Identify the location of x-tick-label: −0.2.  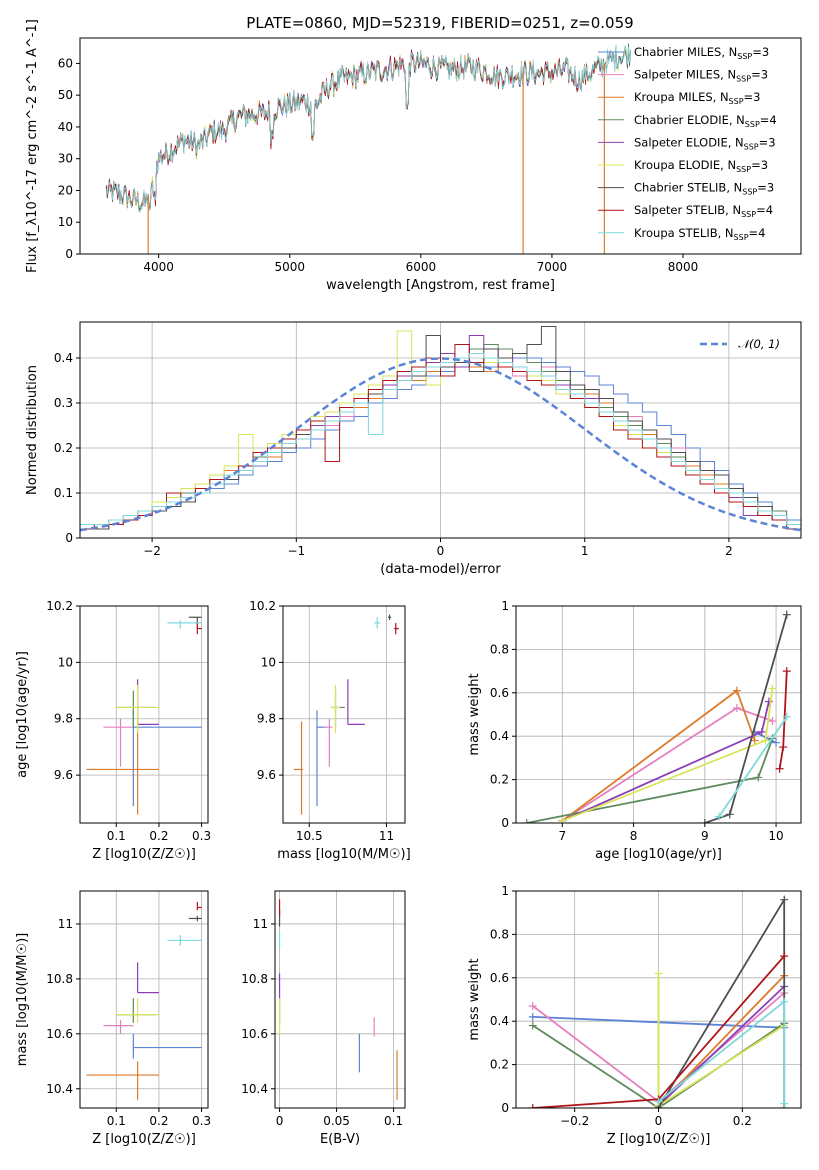
(574, 1121).